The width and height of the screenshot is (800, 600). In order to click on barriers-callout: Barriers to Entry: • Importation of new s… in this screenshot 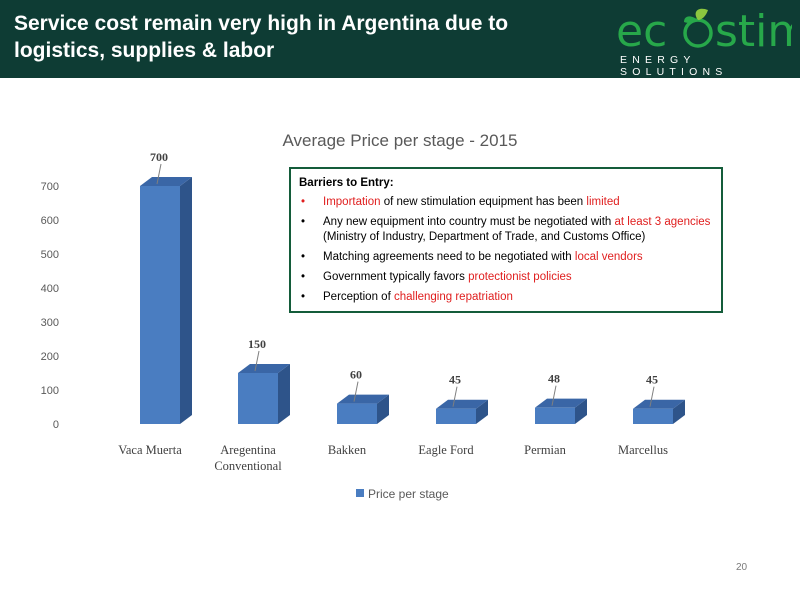, I will do `click(506, 240)`.